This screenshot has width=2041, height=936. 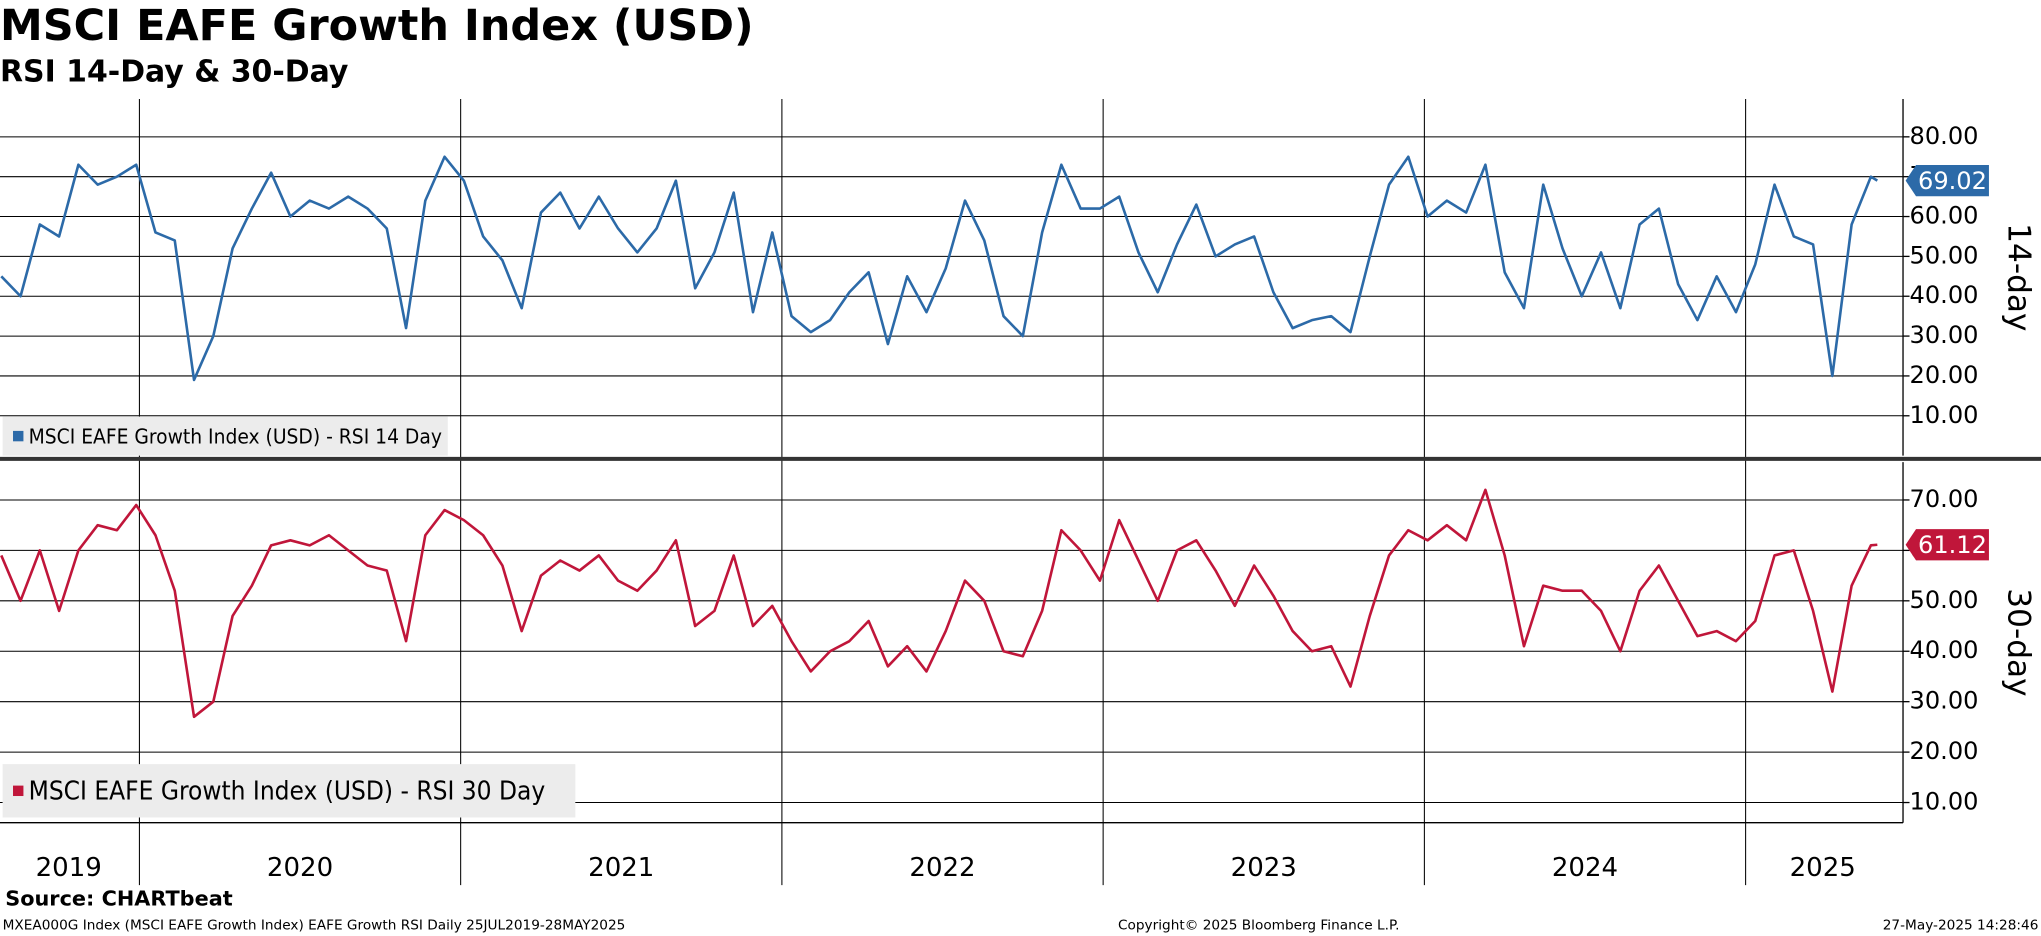 What do you see at coordinates (1961, 926) in the screenshot?
I see `footer-right: 27-May-2025 14:28:46` at bounding box center [1961, 926].